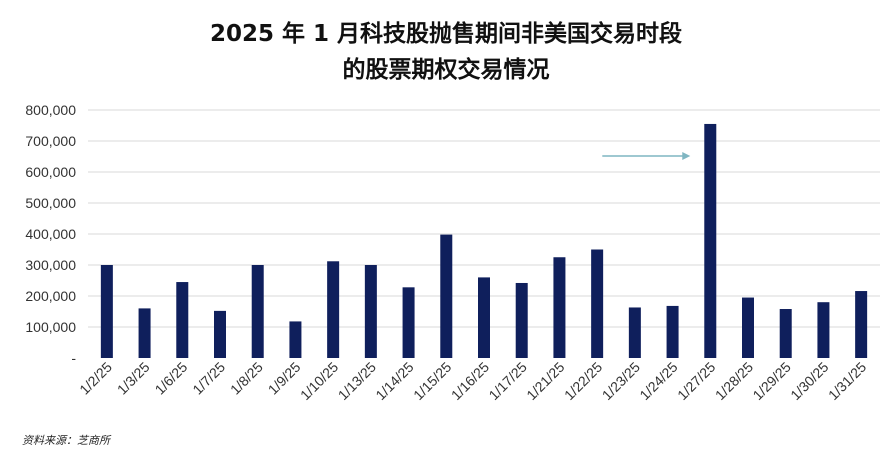  What do you see at coordinates (432, 381) in the screenshot?
I see `x-tick-label: 1/15/25` at bounding box center [432, 381].